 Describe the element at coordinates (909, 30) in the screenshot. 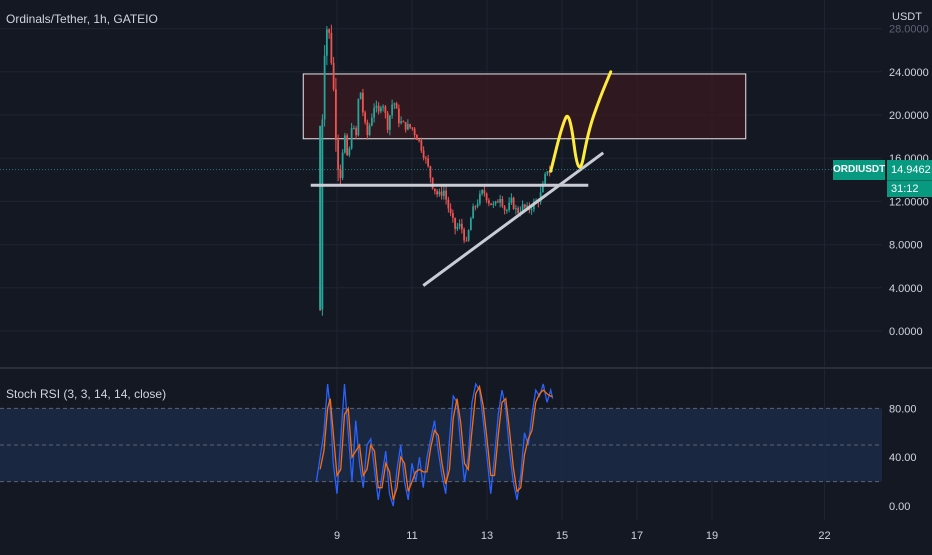

I see `price-tick-label: 28.0000` at that location.